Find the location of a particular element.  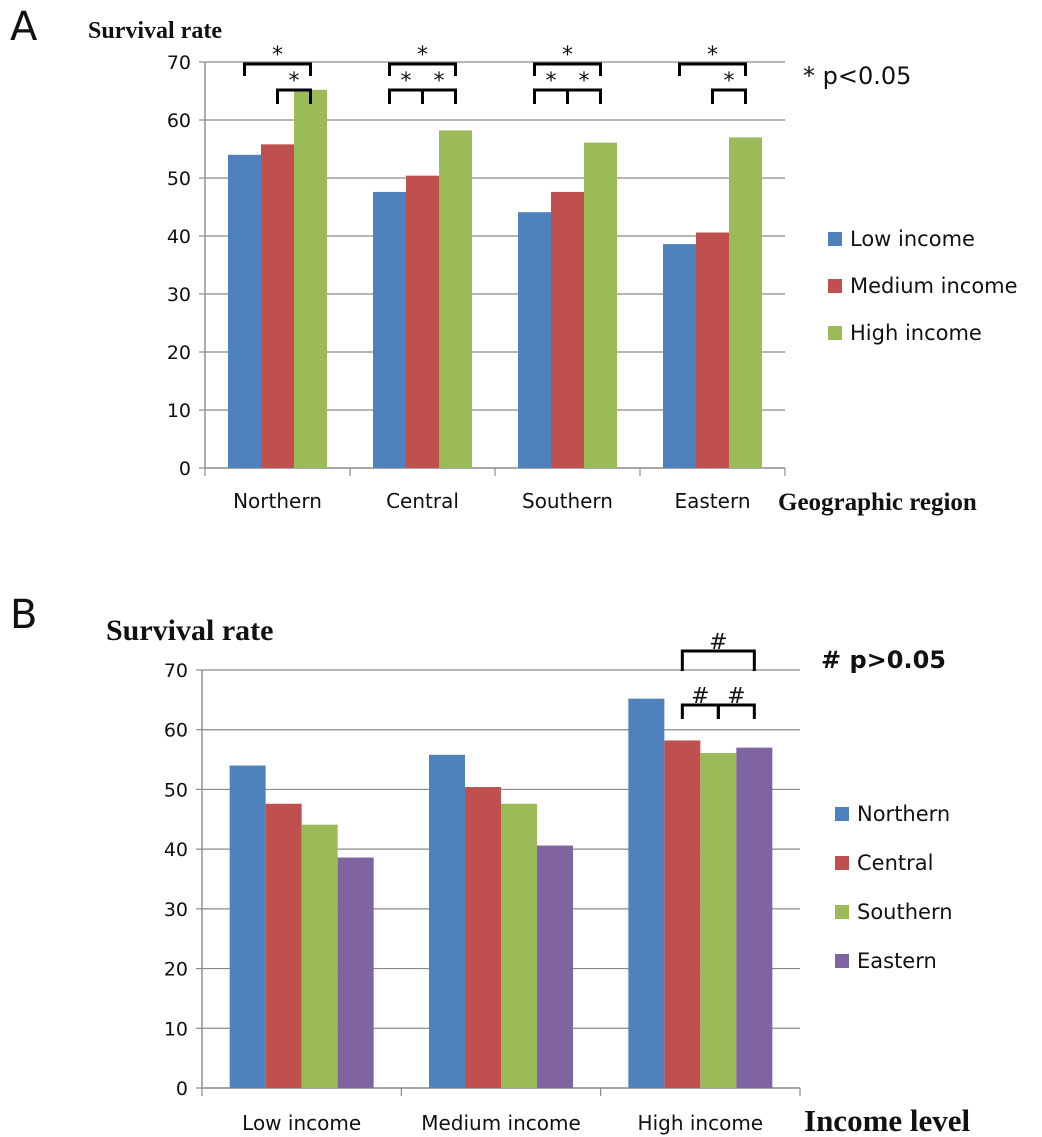

legend-label: Northern is located at coordinates (903, 814).